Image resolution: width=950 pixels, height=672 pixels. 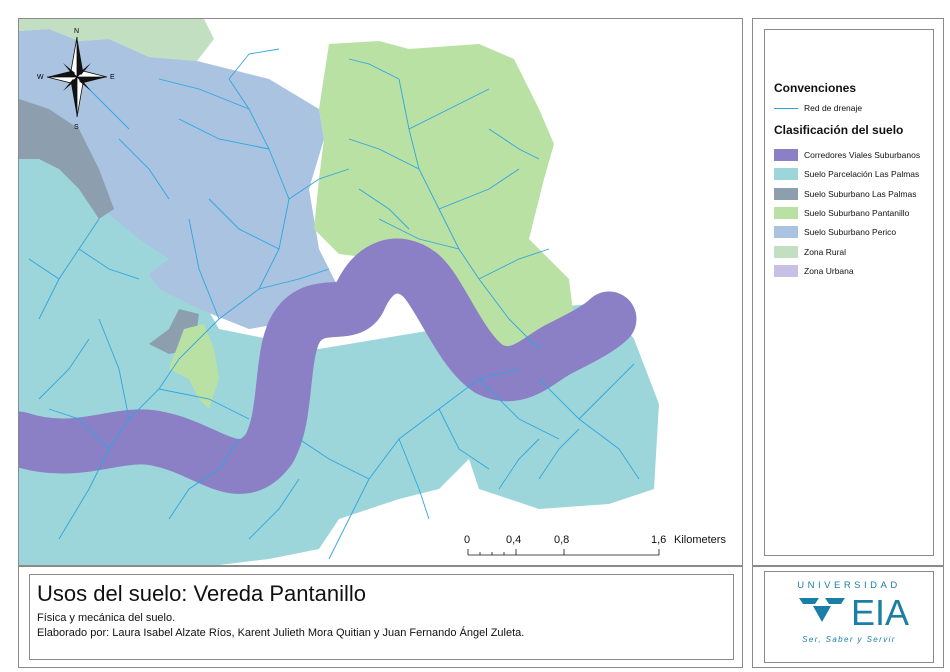 I want to click on scale-tick-1: 0,4, so click(x=514, y=540).